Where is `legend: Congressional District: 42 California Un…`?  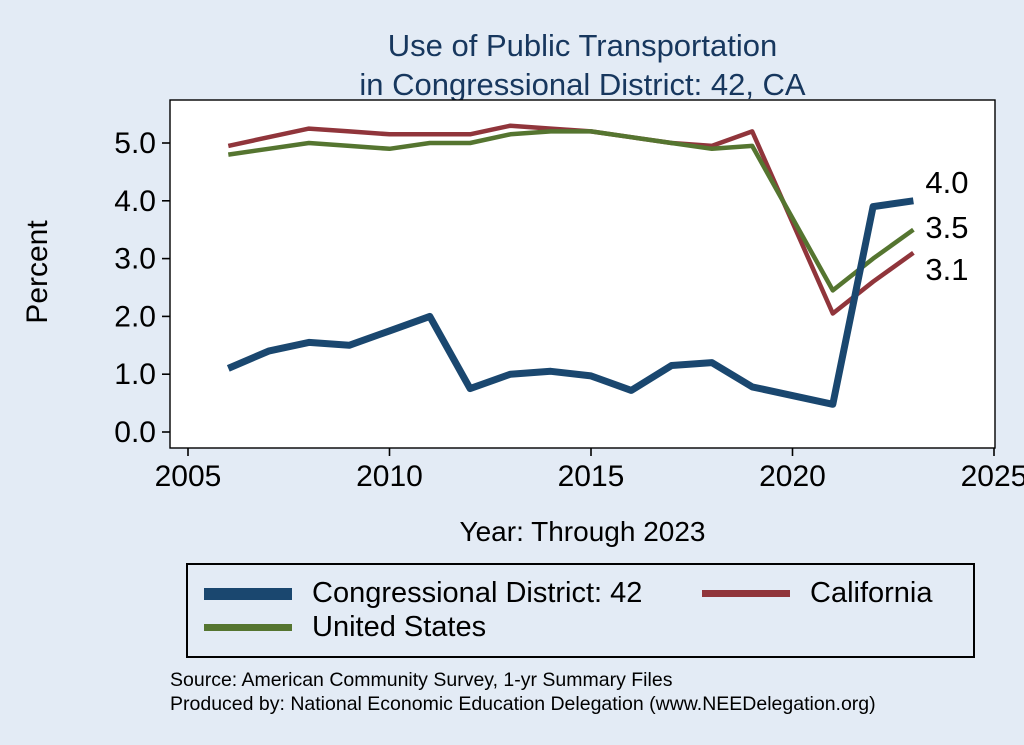
legend: Congressional District: 42 California Un… is located at coordinates (580, 610).